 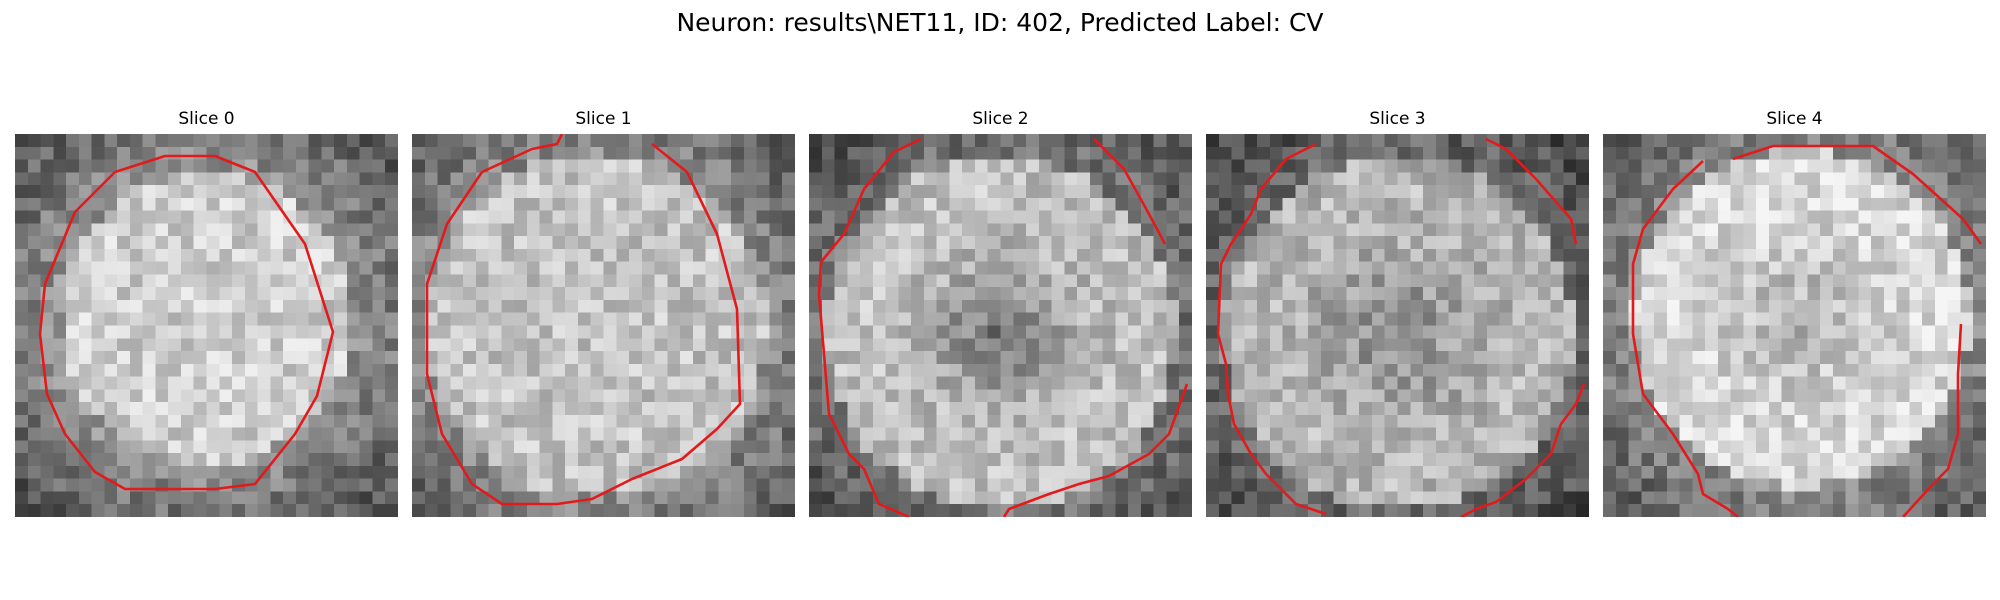 I want to click on slice-panel-2: Slice 2, so click(x=1000, y=312).